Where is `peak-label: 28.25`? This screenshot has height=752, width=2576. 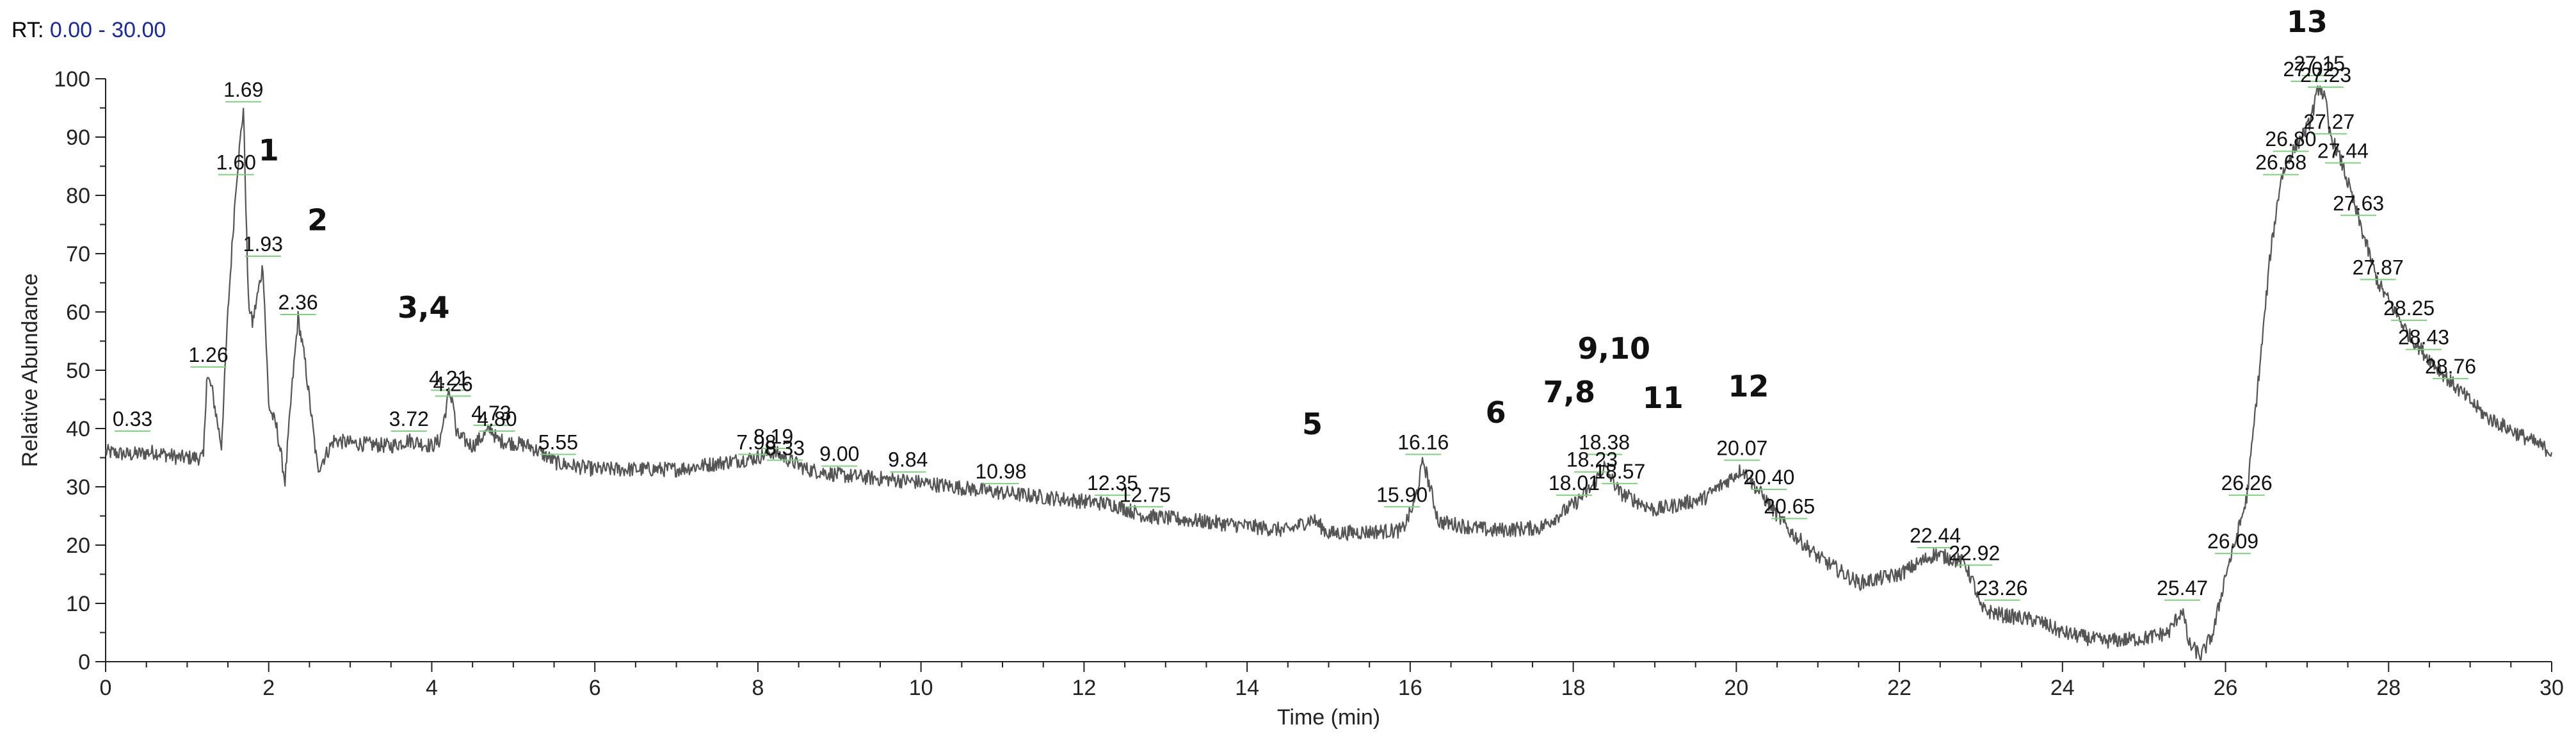
peak-label: 28.25 is located at coordinates (2409, 309).